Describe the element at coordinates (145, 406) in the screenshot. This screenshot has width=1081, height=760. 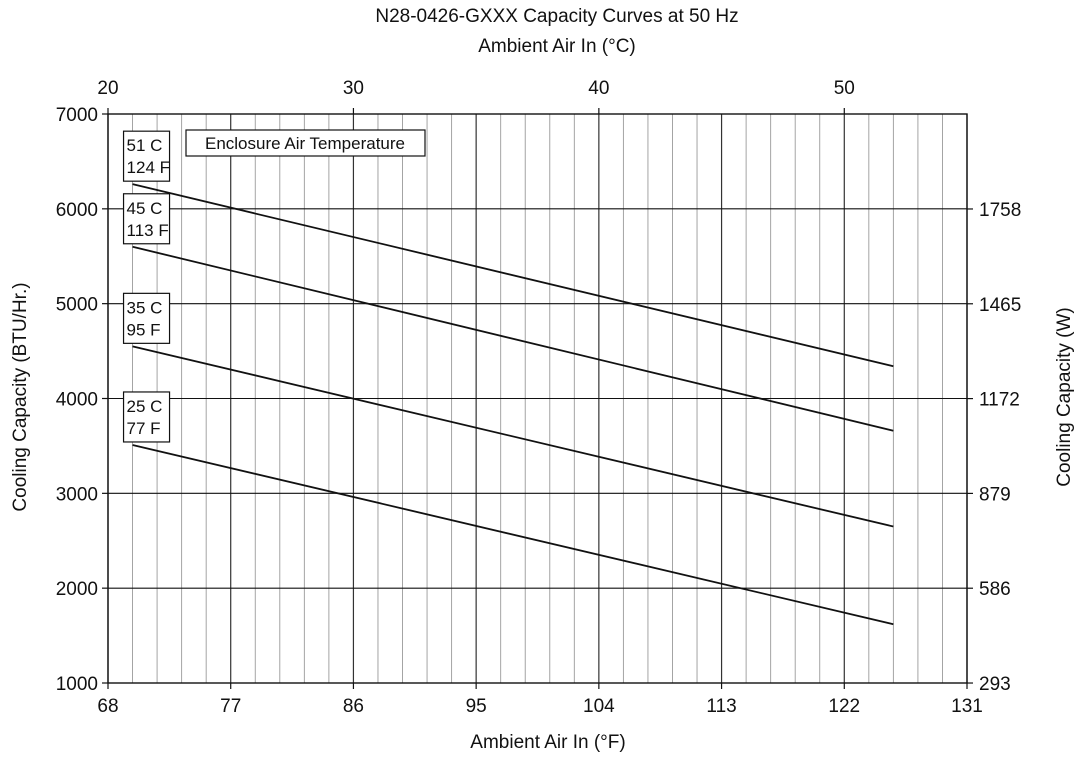
I see `series-label-line: 25 C` at that location.